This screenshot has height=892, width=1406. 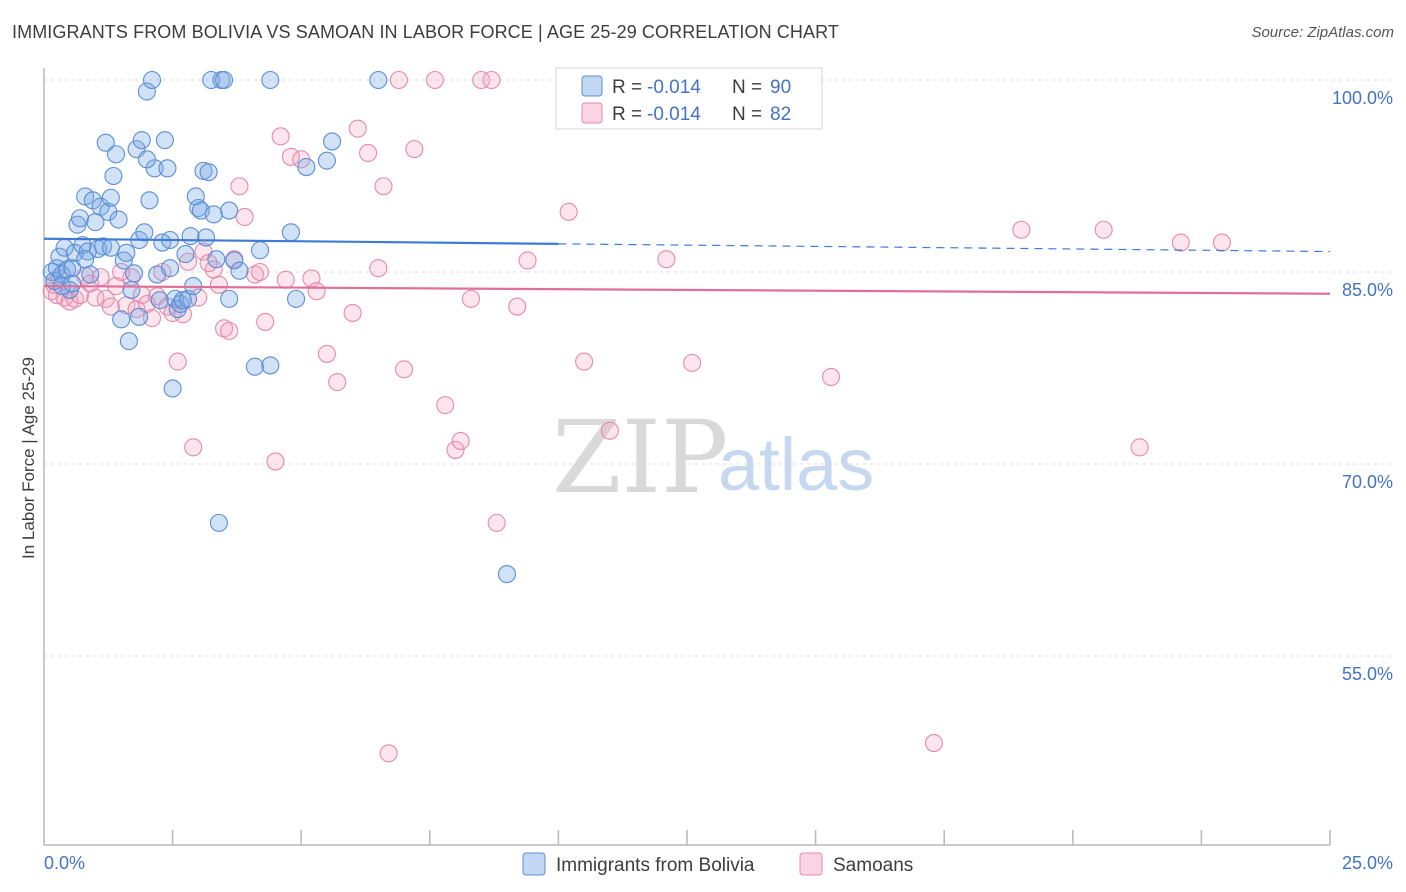 What do you see at coordinates (1367, 863) in the screenshot?
I see `x-tick-label-max: 25.0%` at bounding box center [1367, 863].